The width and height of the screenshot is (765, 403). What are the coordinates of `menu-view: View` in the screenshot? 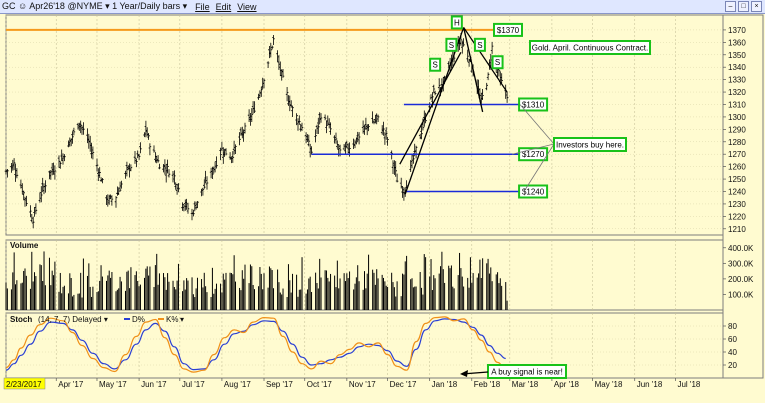 It's located at (247, 6).